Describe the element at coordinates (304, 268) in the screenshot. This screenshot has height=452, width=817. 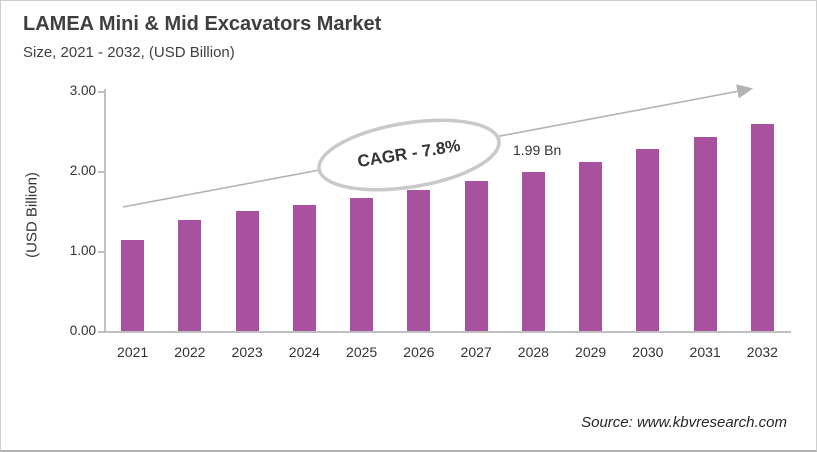
I see `bar-2024` at that location.